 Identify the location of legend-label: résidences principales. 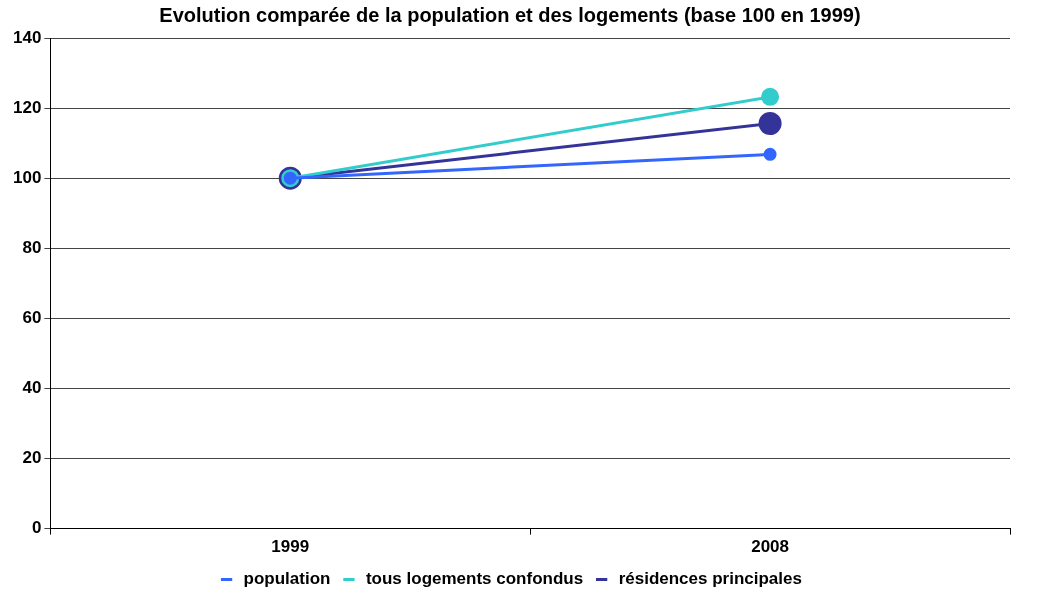
(710, 579).